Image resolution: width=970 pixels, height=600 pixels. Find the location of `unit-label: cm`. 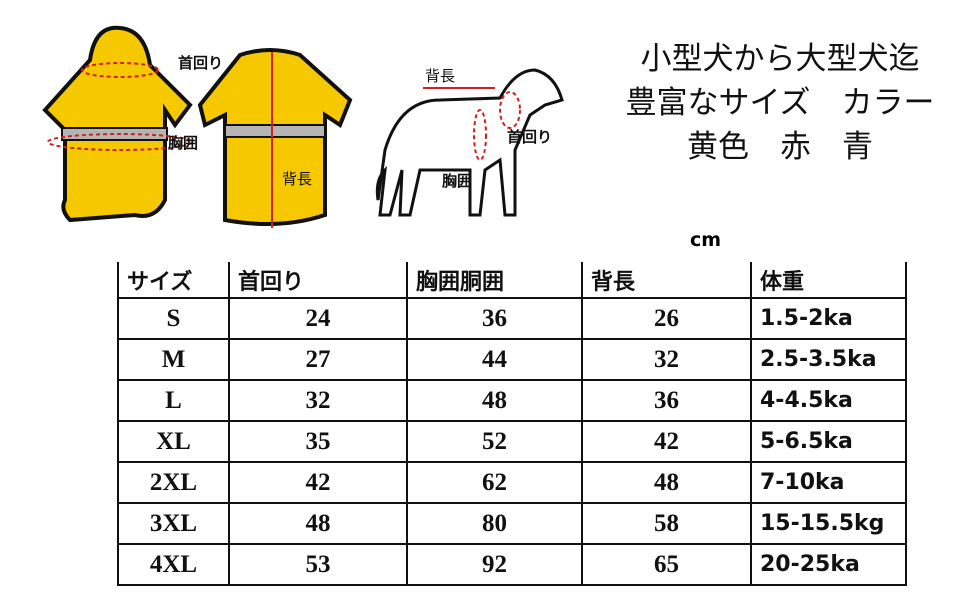

unit-label: cm is located at coordinates (706, 240).